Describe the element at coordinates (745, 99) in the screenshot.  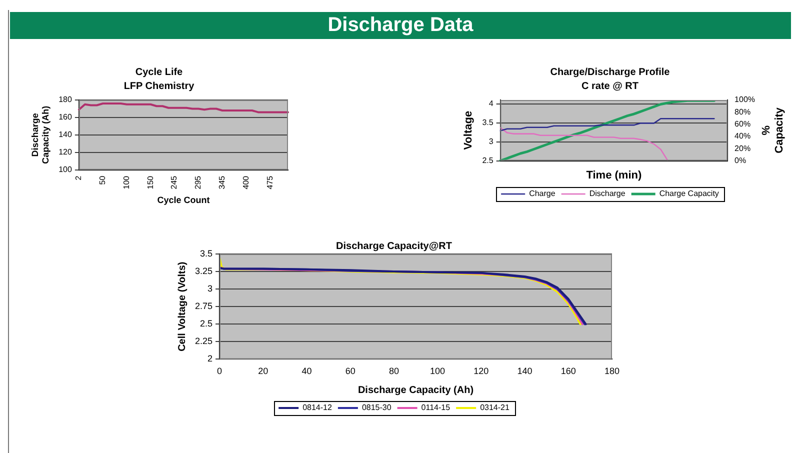
I see `y2-tick-label: 100%` at that location.